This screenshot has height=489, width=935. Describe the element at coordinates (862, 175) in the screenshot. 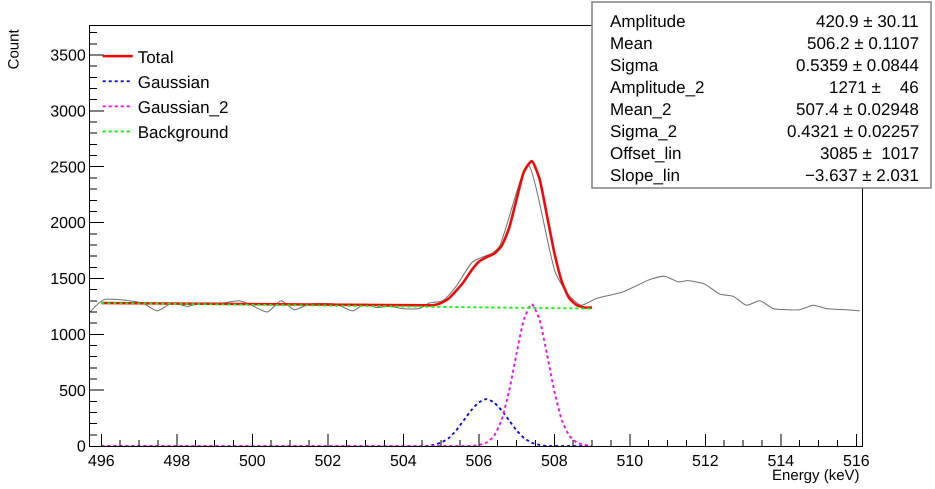

I see `annotation: −3.637 ± 2.031` at that location.